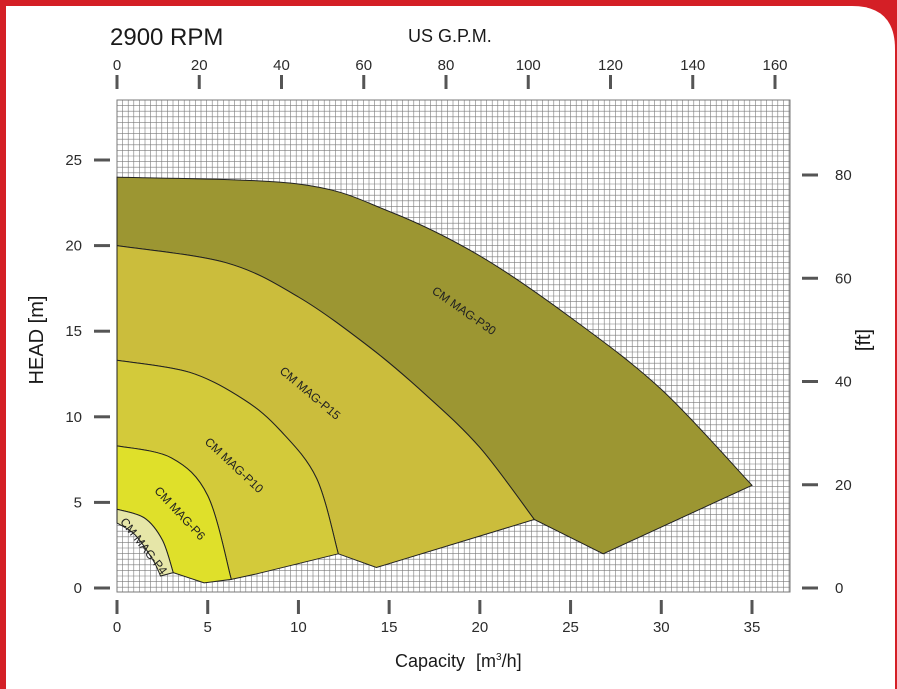 The width and height of the screenshot is (897, 689). What do you see at coordinates (208, 627) in the screenshot?
I see `x-tick-label: 5` at bounding box center [208, 627].